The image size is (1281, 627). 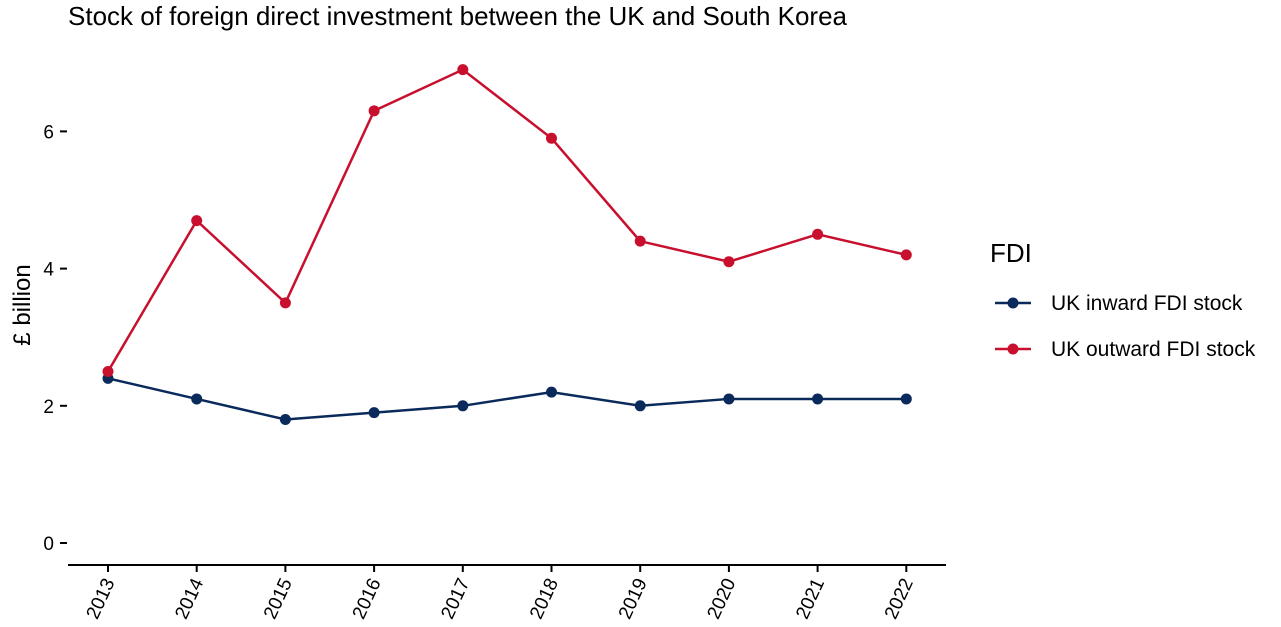 I want to click on x-tick-label: 2021, so click(x=810, y=598).